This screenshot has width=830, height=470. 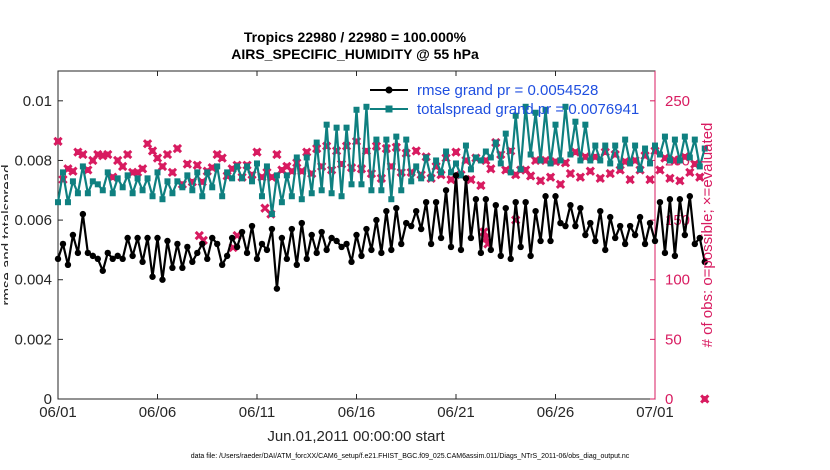 I want to click on y-right-tick-label: 0, so click(x=669, y=399).